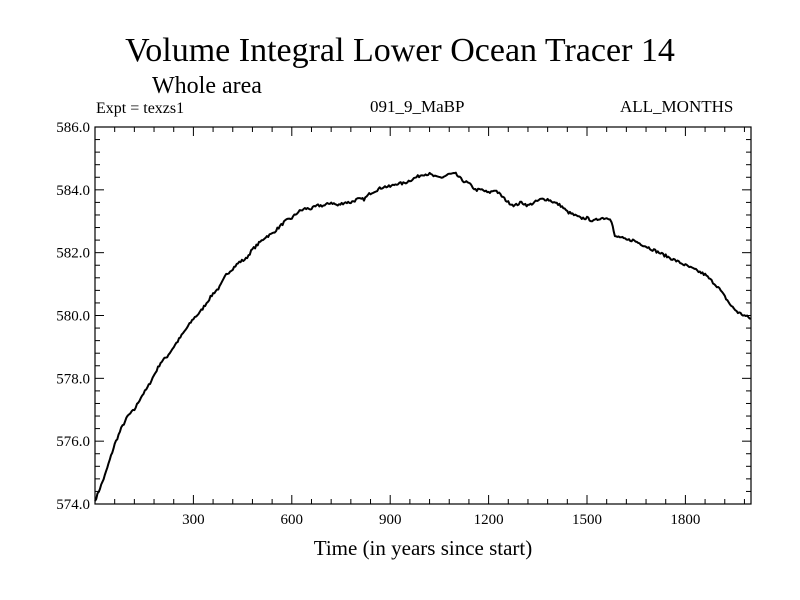  I want to click on x-tick-label: 900, so click(390, 520).